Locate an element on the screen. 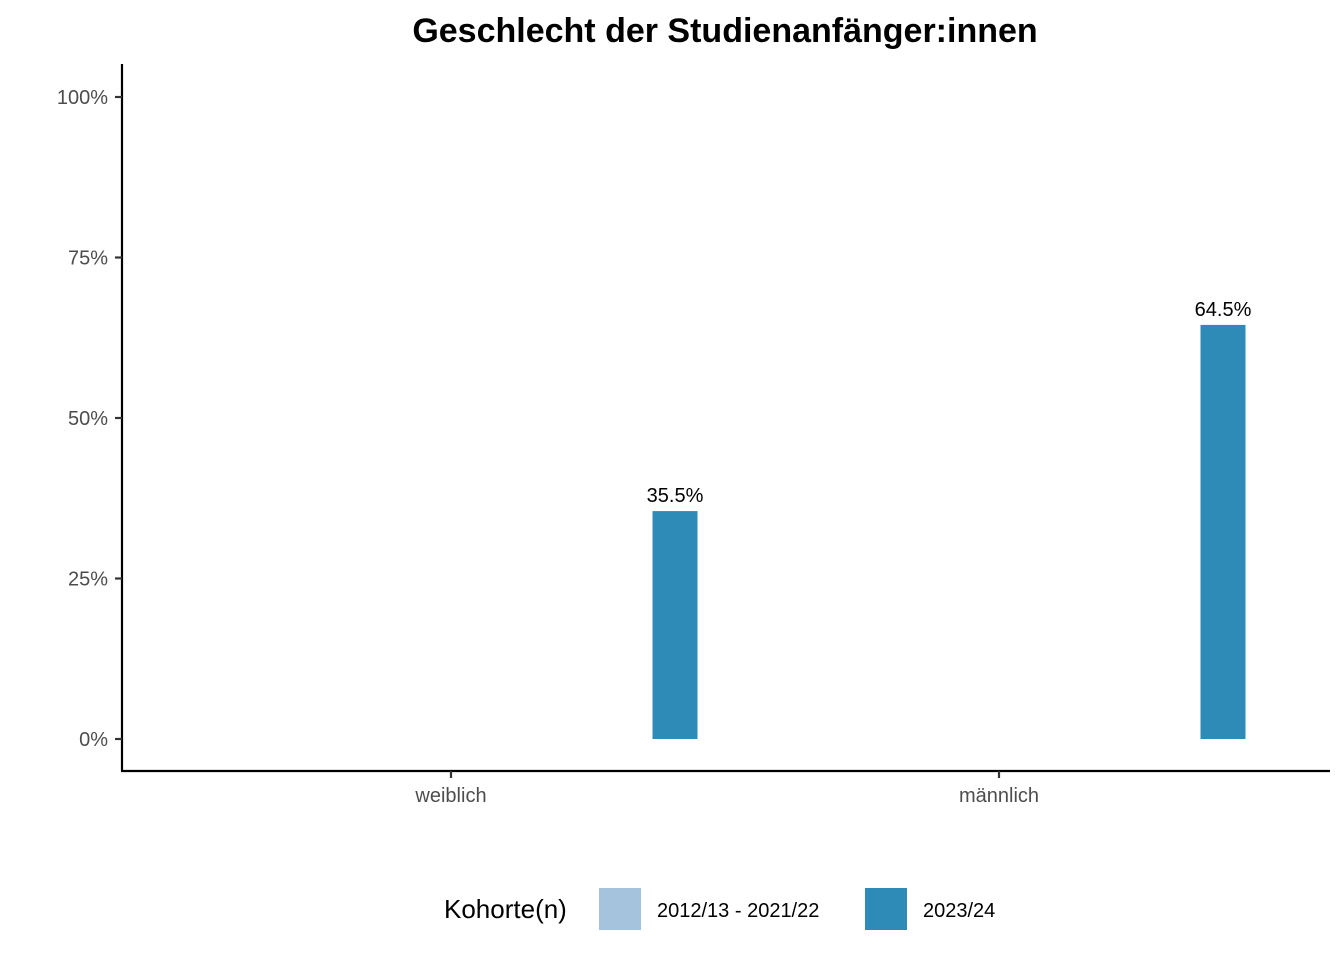 The image size is (1344, 960). y-tick-label: 75% is located at coordinates (88, 259).